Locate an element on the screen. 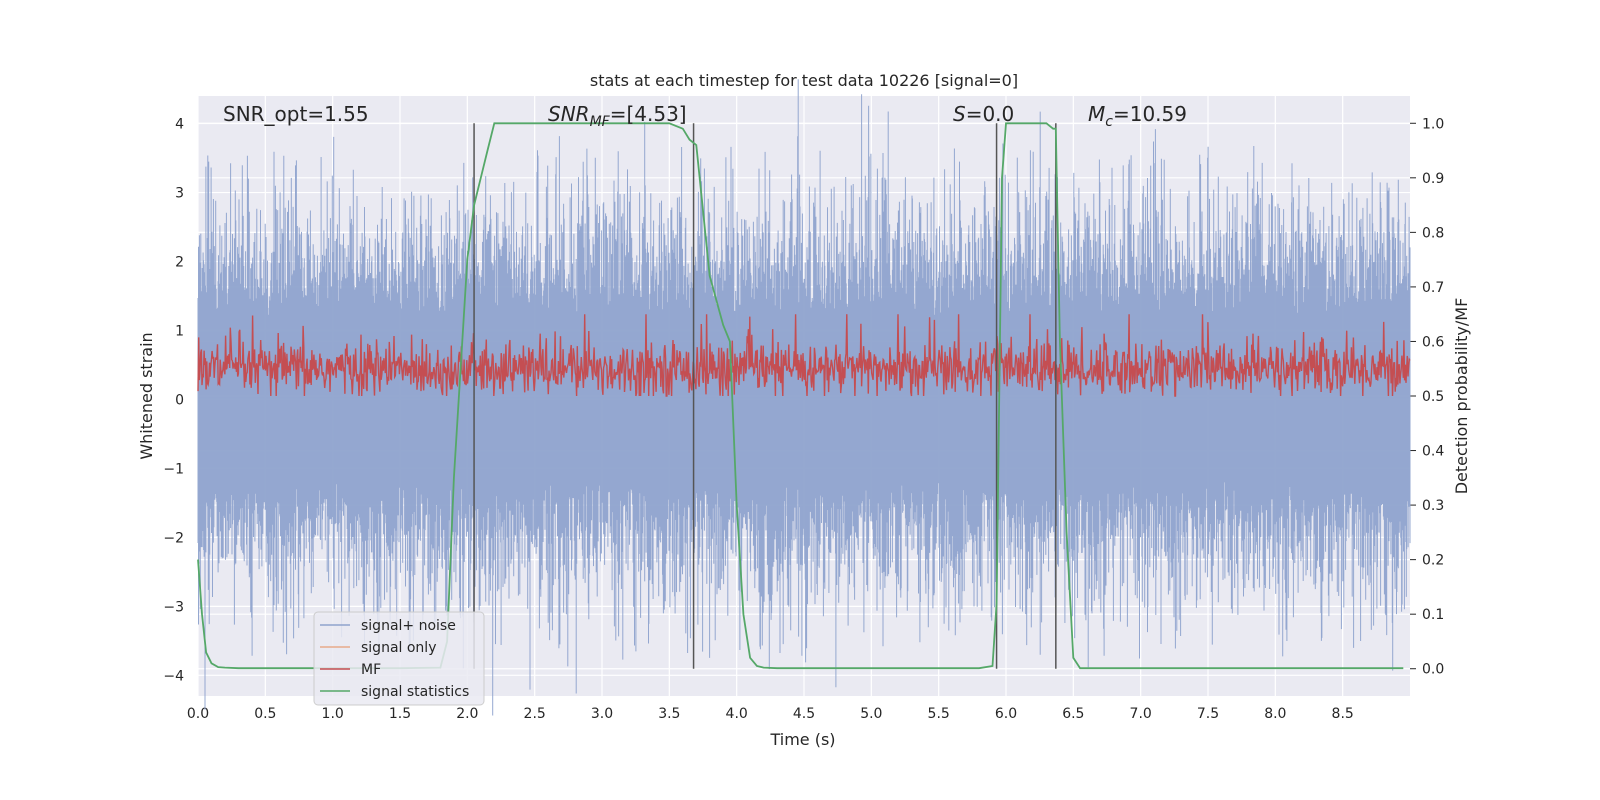 The height and width of the screenshot is (800, 1600). y-right-tick-label: 0.6 is located at coordinates (1433, 342).